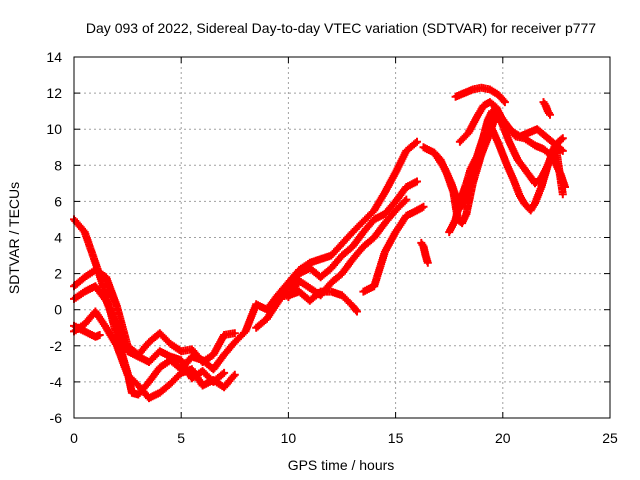 Image resolution: width=640 pixels, height=480 pixels. Describe the element at coordinates (58, 165) in the screenshot. I see `y-tick-label: 8` at that location.